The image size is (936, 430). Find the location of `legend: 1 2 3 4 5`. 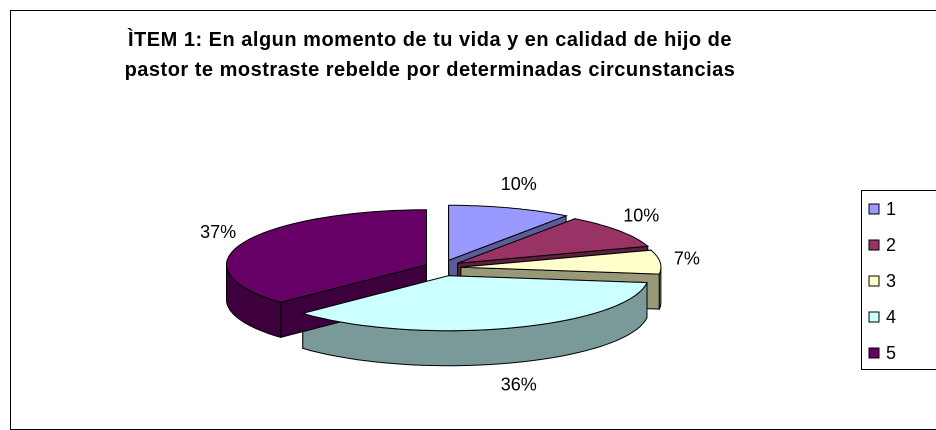

legend: 1 2 3 4 5 is located at coordinates (898, 280).